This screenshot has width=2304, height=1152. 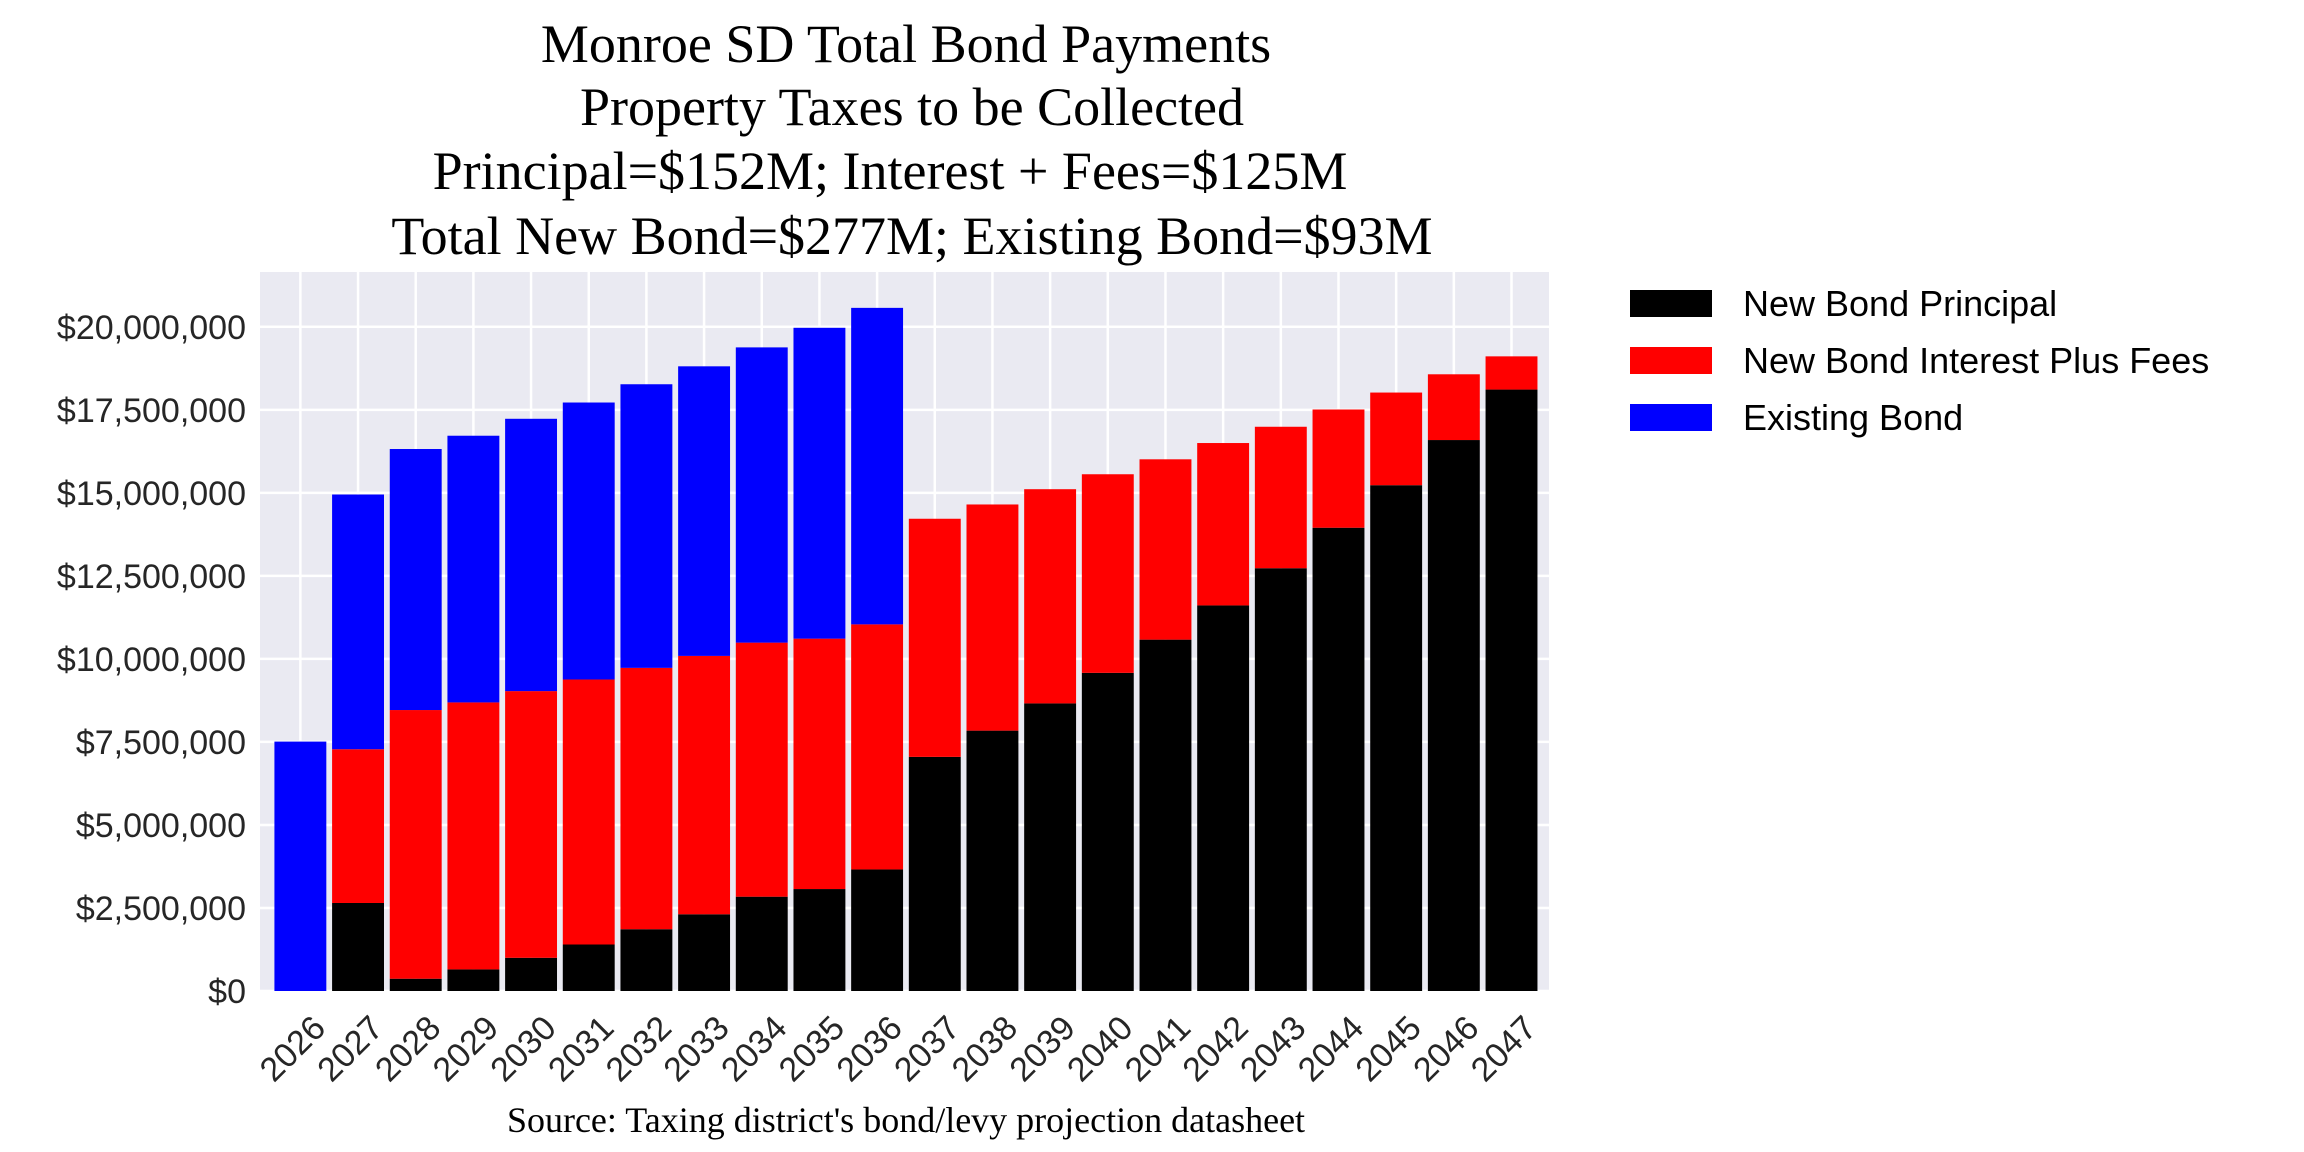 What do you see at coordinates (912, 107) in the screenshot?
I see `title-line-2: Property Taxes to be Collected` at bounding box center [912, 107].